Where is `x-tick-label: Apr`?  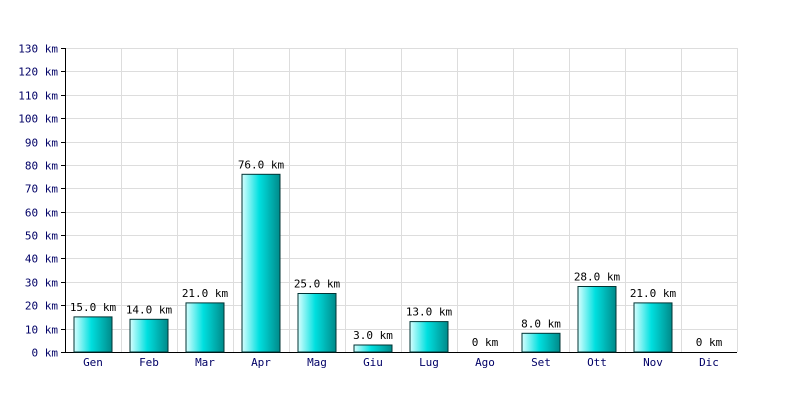
x-tick-label: Apr is located at coordinates (261, 362).